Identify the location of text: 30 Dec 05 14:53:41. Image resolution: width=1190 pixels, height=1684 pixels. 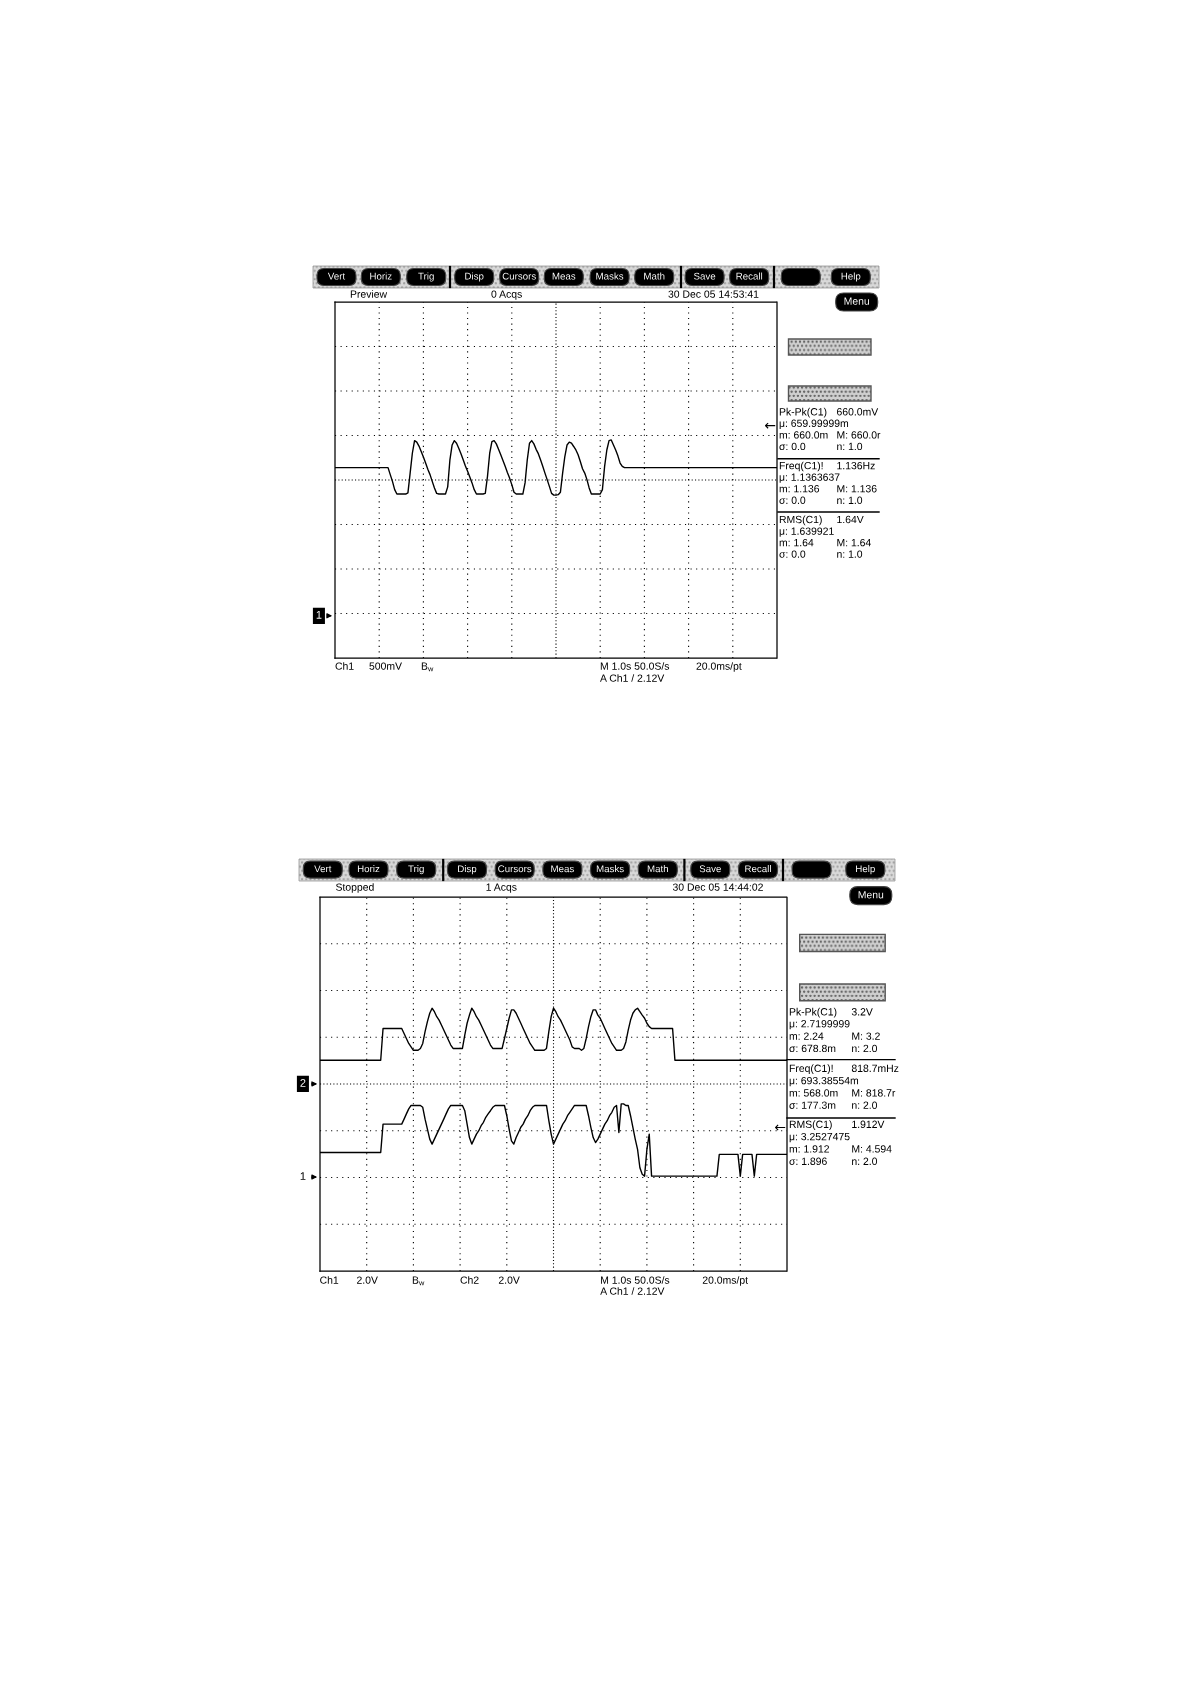
(713, 294).